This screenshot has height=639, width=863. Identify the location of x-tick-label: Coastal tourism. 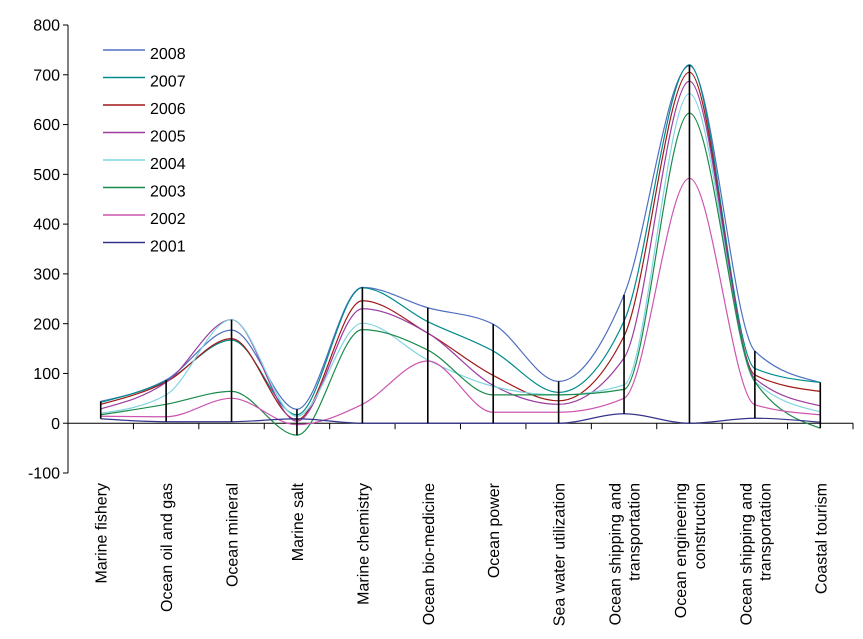
(821, 538).